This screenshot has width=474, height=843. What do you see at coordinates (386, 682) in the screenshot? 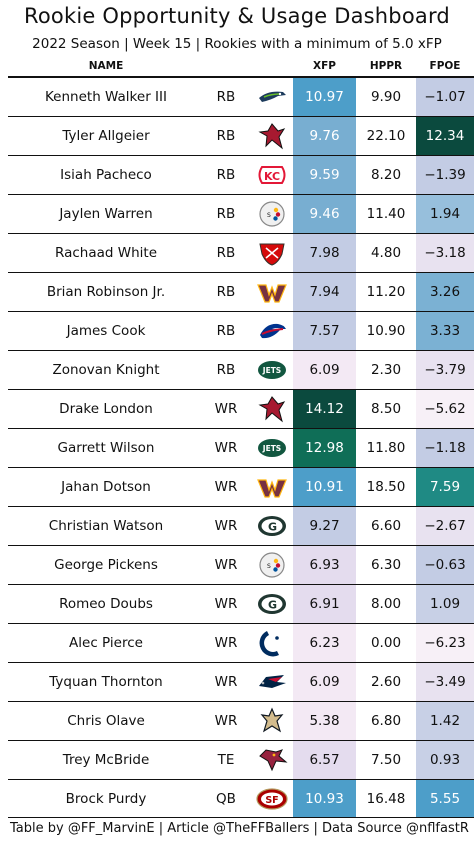
I see `hppr-value: 2.60` at bounding box center [386, 682].